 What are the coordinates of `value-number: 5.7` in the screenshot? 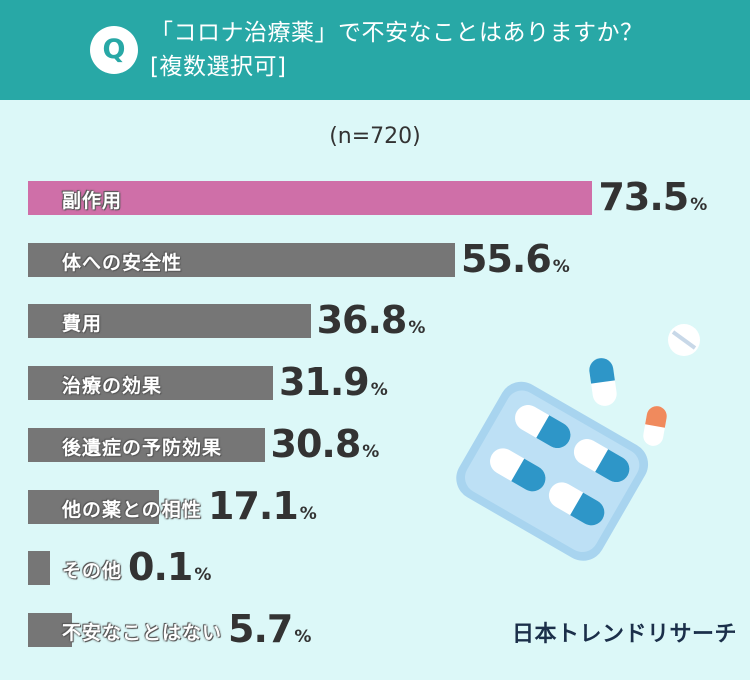 It's located at (260, 628).